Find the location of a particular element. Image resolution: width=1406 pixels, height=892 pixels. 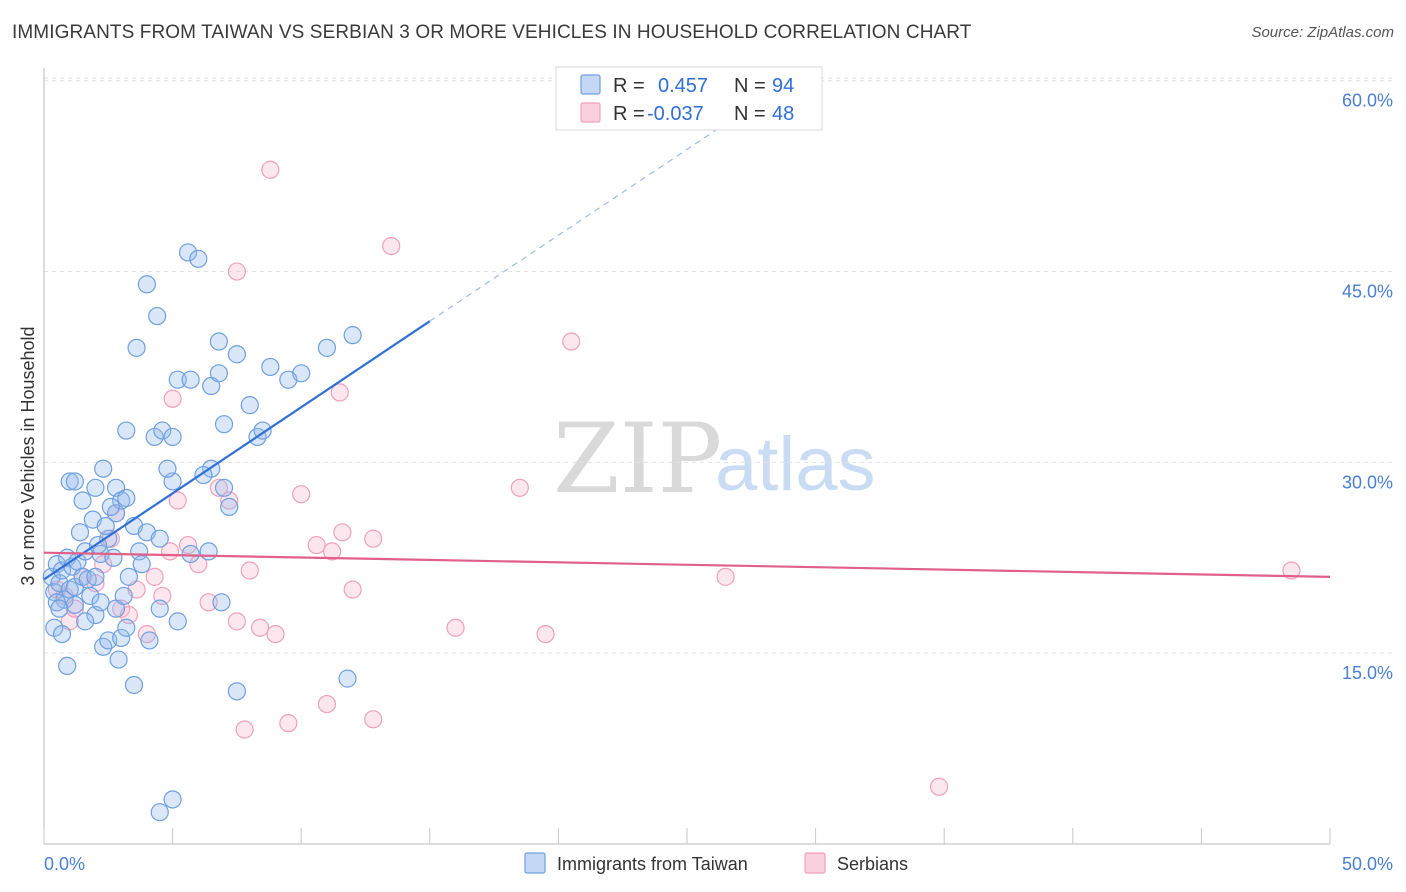

x-axis-ticks is located at coordinates (687, 836).